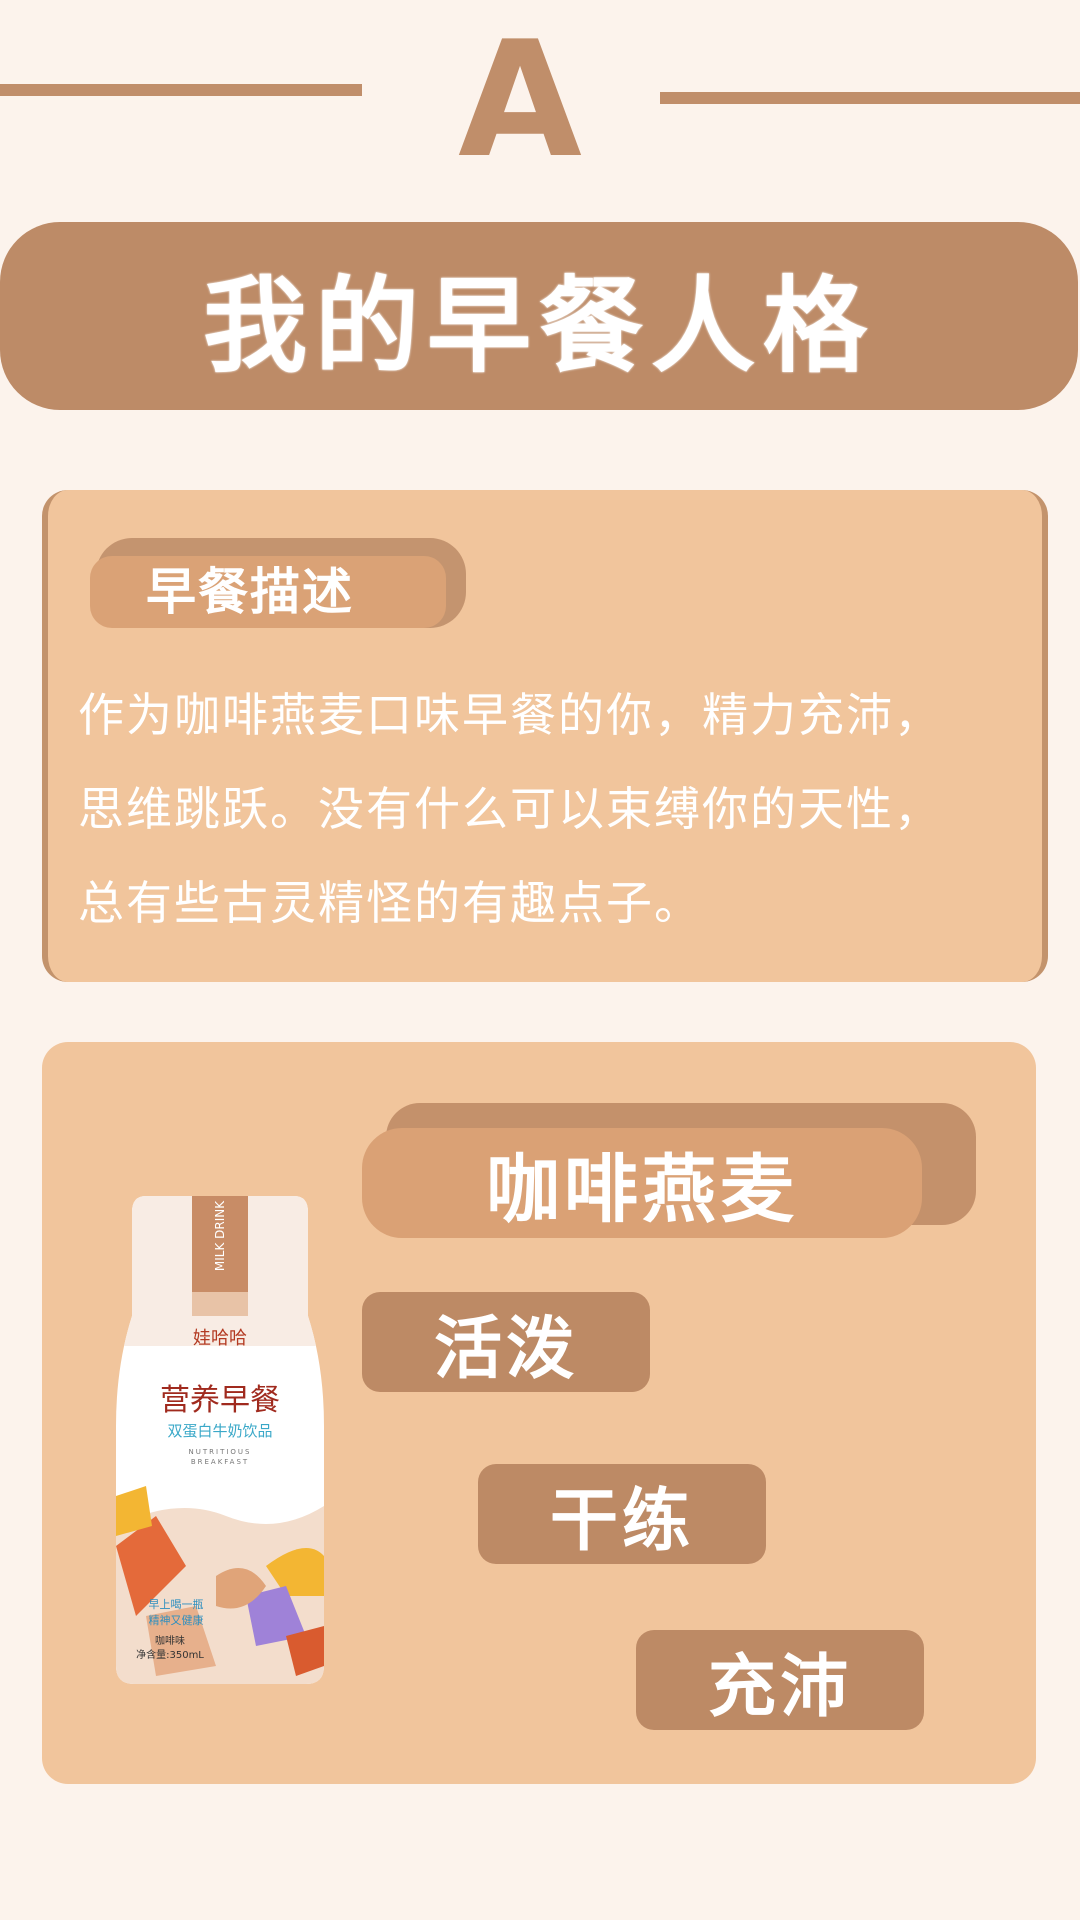 This screenshot has height=1920, width=1080. What do you see at coordinates (170, 1654) in the screenshot?
I see `product-volume: 净含量:350mL` at bounding box center [170, 1654].